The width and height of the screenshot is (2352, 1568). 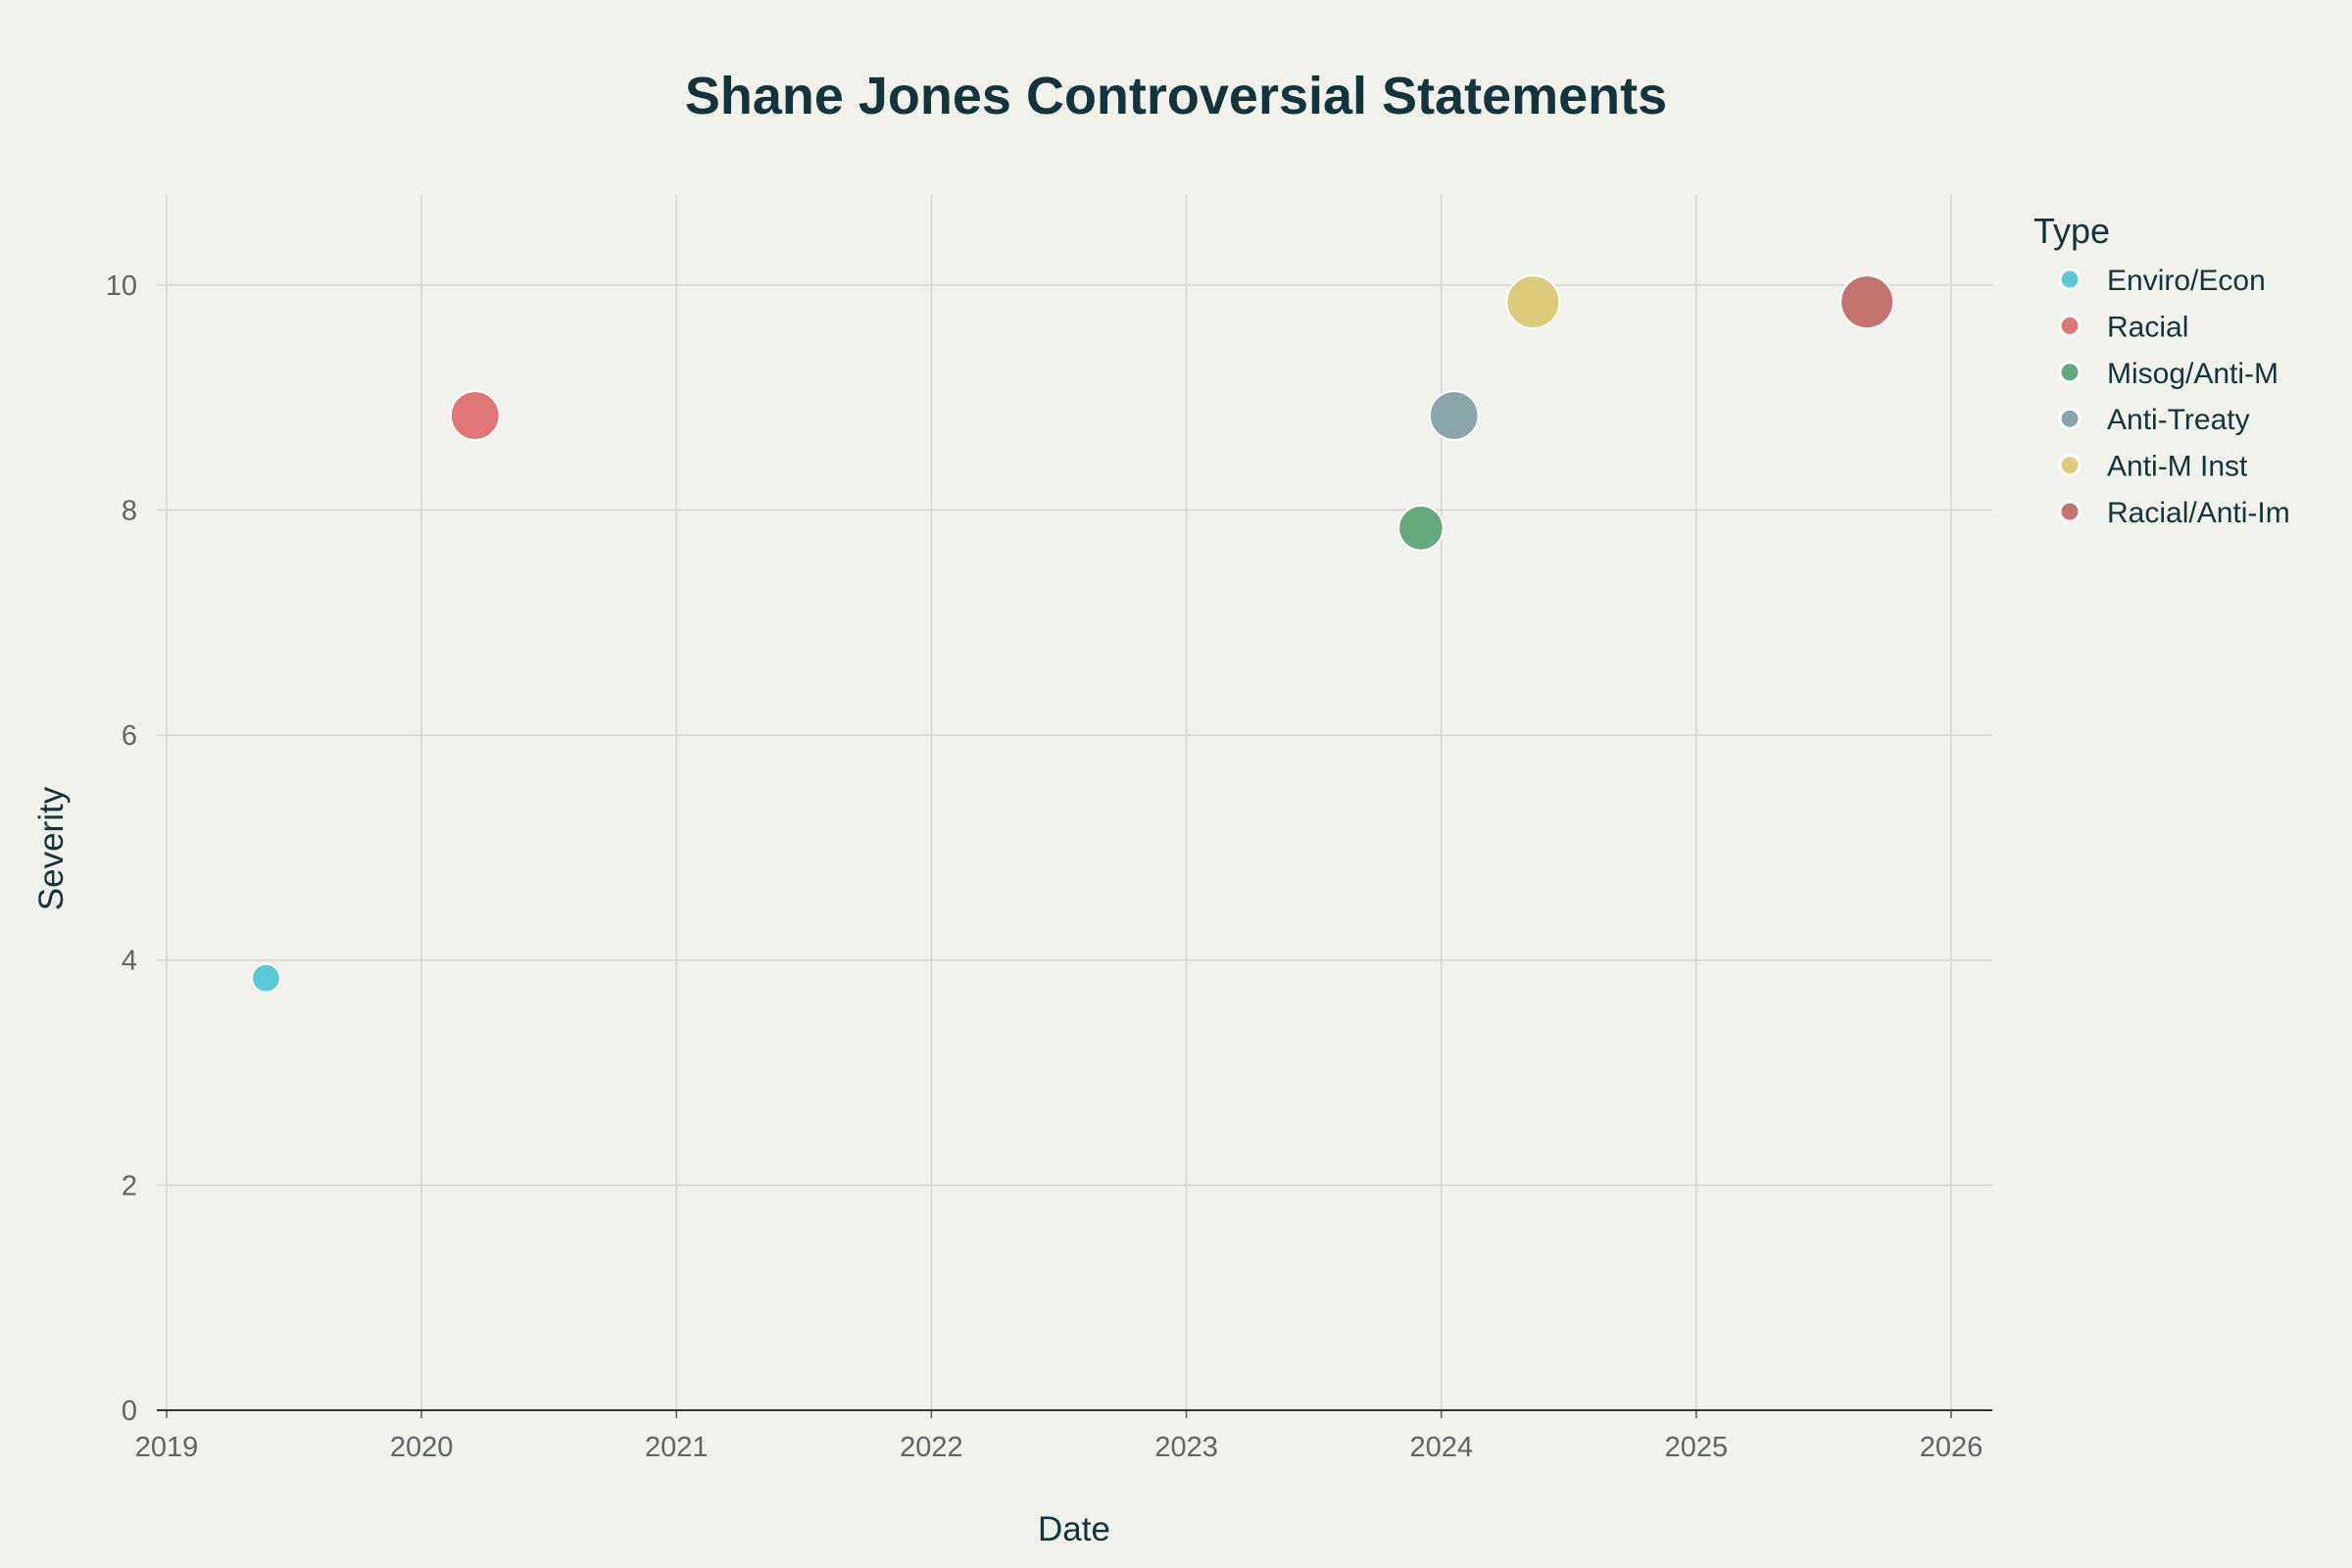 What do you see at coordinates (1441, 1447) in the screenshot?
I see `x-tick-label: 2024` at bounding box center [1441, 1447].